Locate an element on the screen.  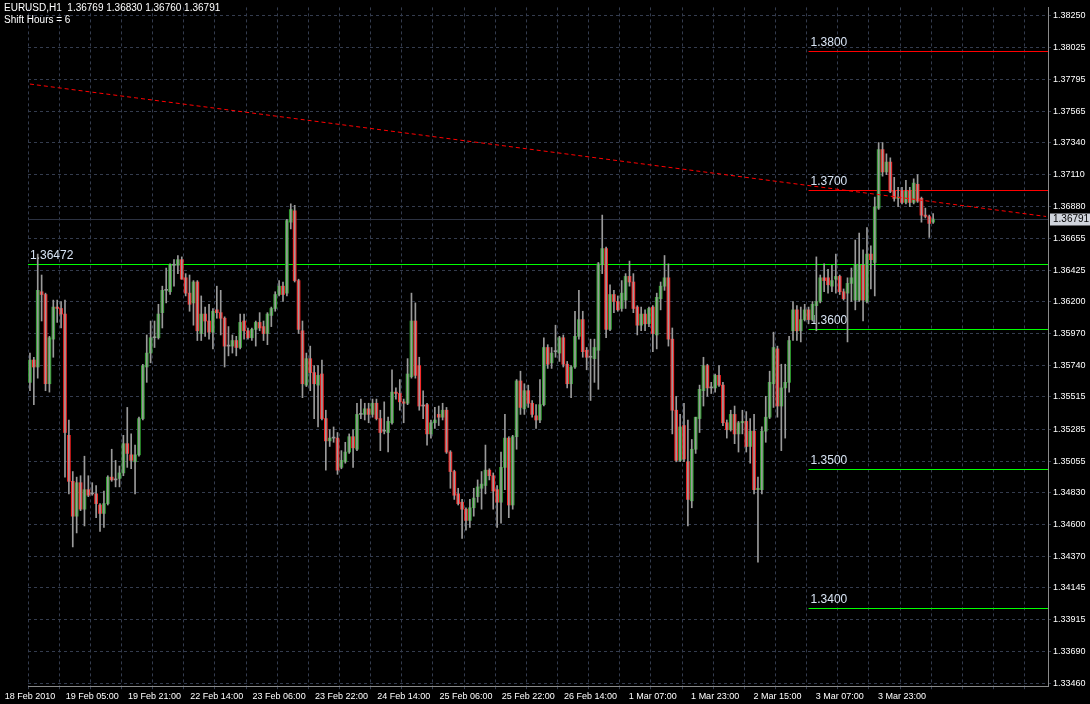
y-tick-label: 1.35740 is located at coordinates (1069, 365).